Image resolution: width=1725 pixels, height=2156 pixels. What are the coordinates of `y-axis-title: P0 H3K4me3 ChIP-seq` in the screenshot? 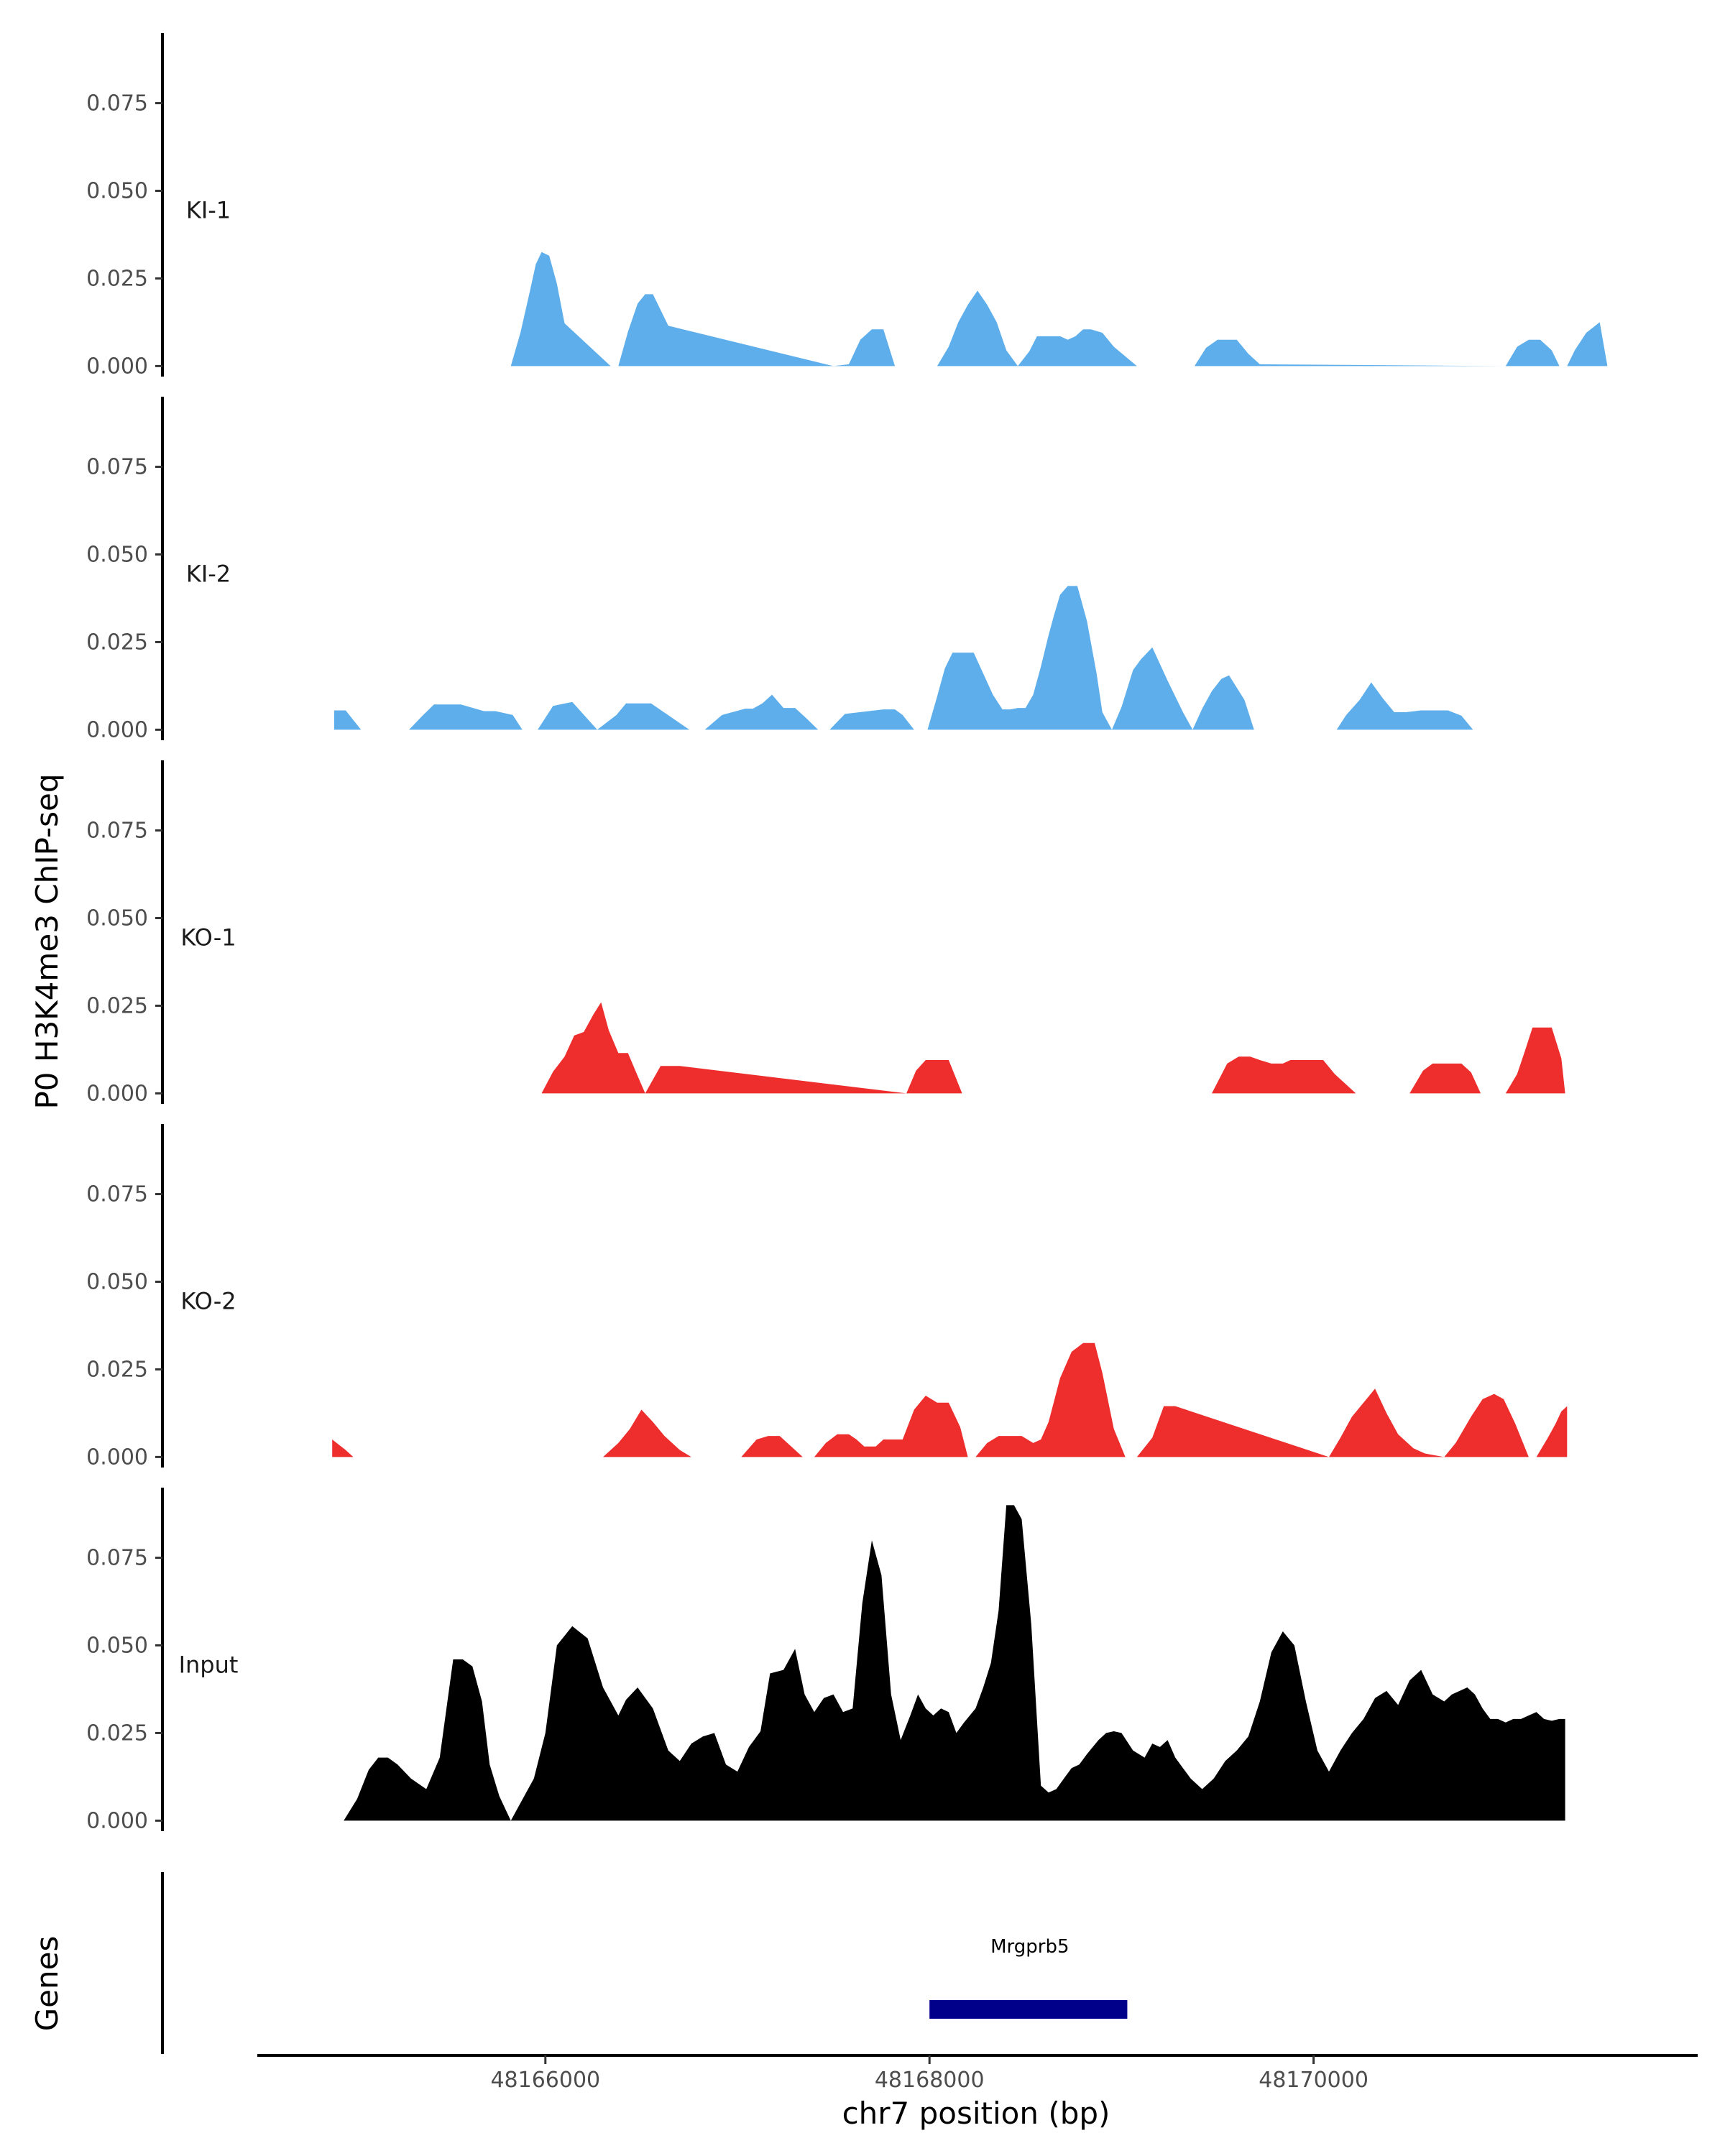 It's located at (47, 941).